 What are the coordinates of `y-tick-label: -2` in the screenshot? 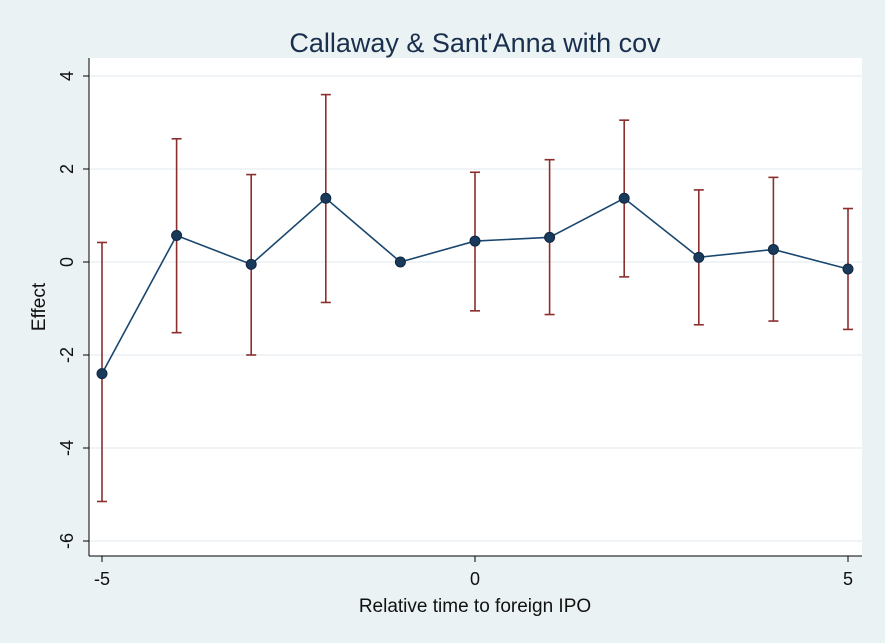 It's located at (67, 355).